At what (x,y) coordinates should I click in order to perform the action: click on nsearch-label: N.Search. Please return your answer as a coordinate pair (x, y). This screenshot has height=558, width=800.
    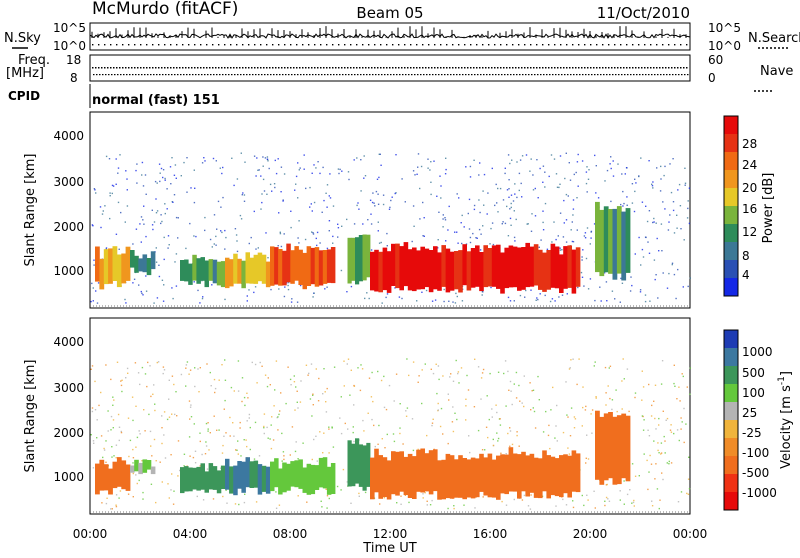
    Looking at the image, I should click on (774, 38).